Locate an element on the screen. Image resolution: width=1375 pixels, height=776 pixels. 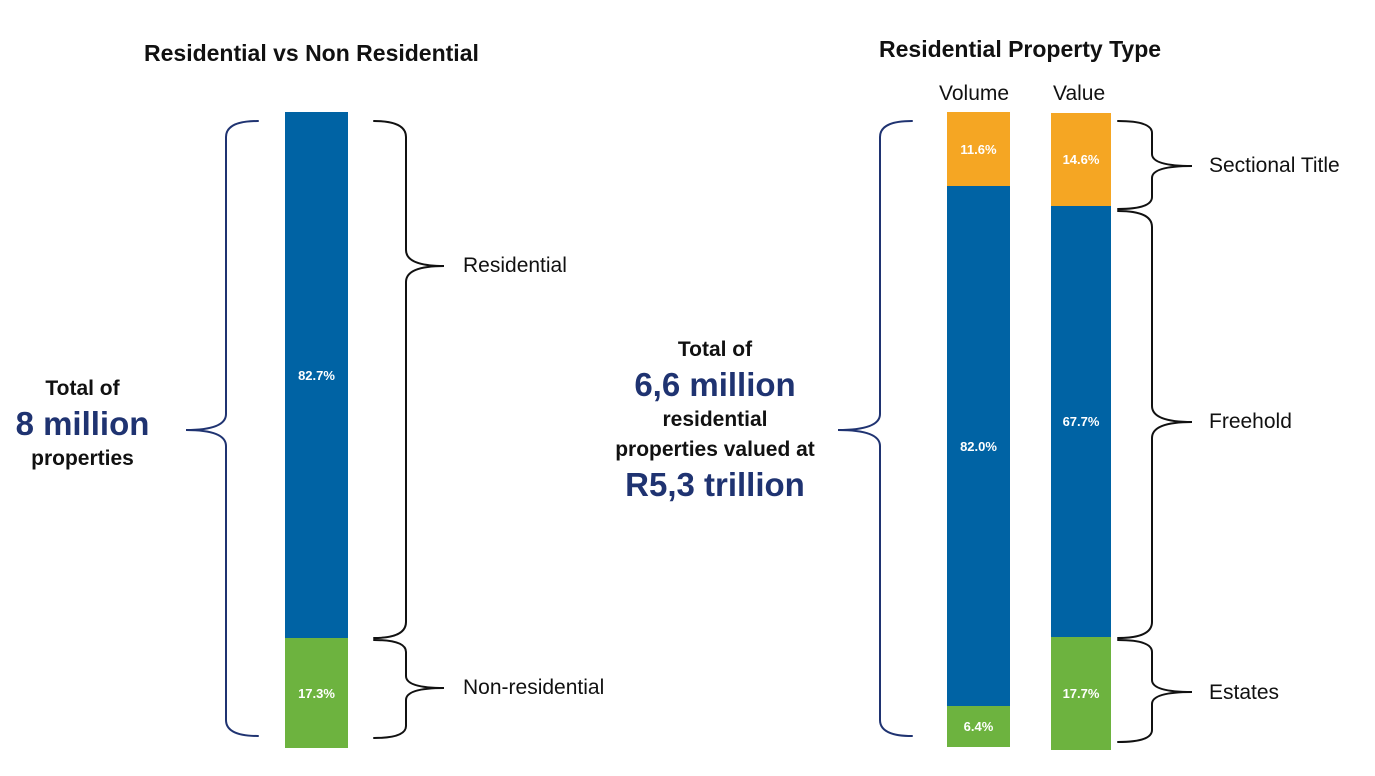
left-bar-residential-segment: 82.7% is located at coordinates (316, 375).